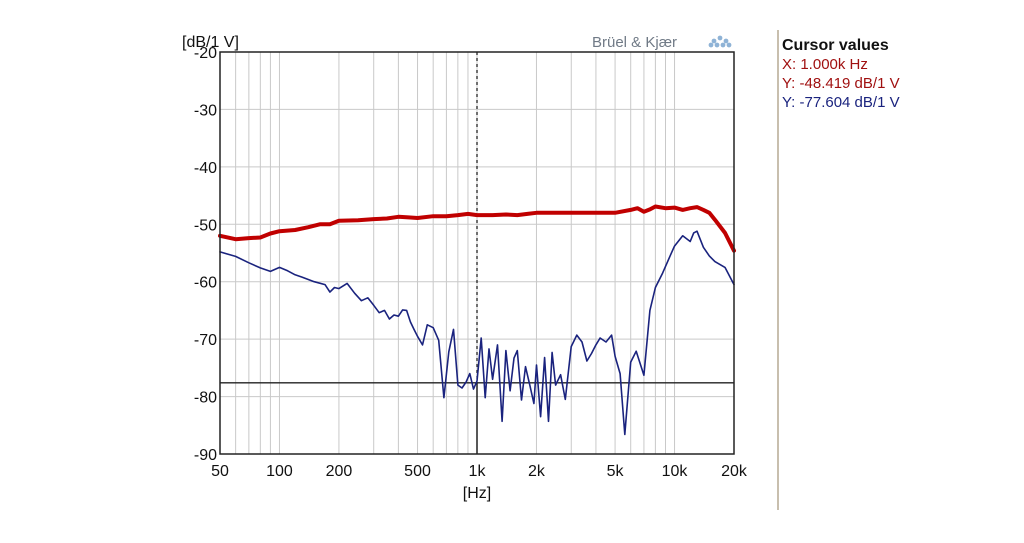 The image size is (1024, 543). What do you see at coordinates (734, 471) in the screenshot?
I see `x-tick-label: 20k` at bounding box center [734, 471].